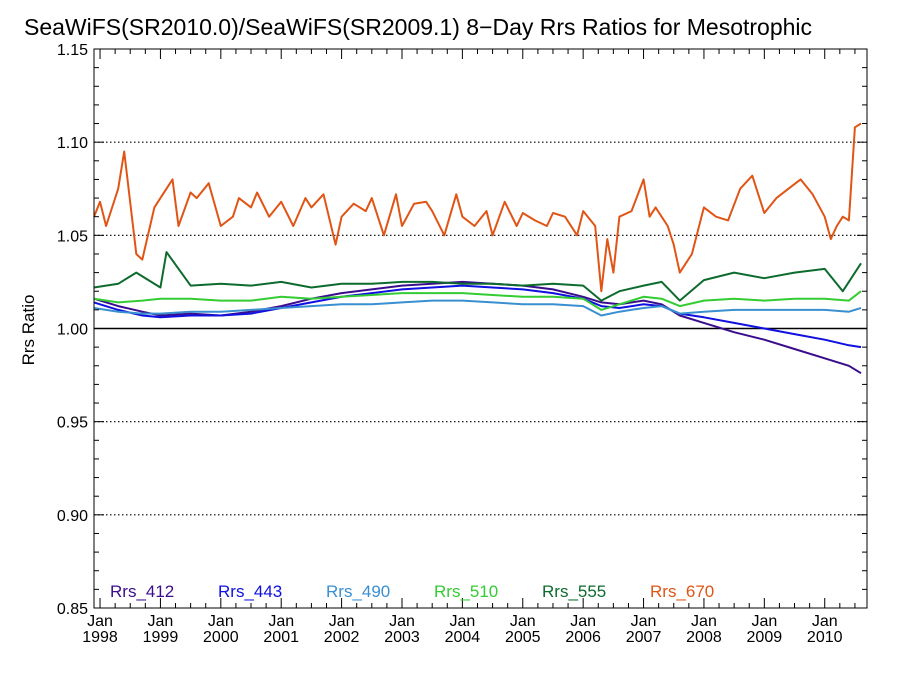 Image resolution: width=900 pixels, height=675 pixels. I want to click on y-tick-label: 1.15, so click(72, 50).